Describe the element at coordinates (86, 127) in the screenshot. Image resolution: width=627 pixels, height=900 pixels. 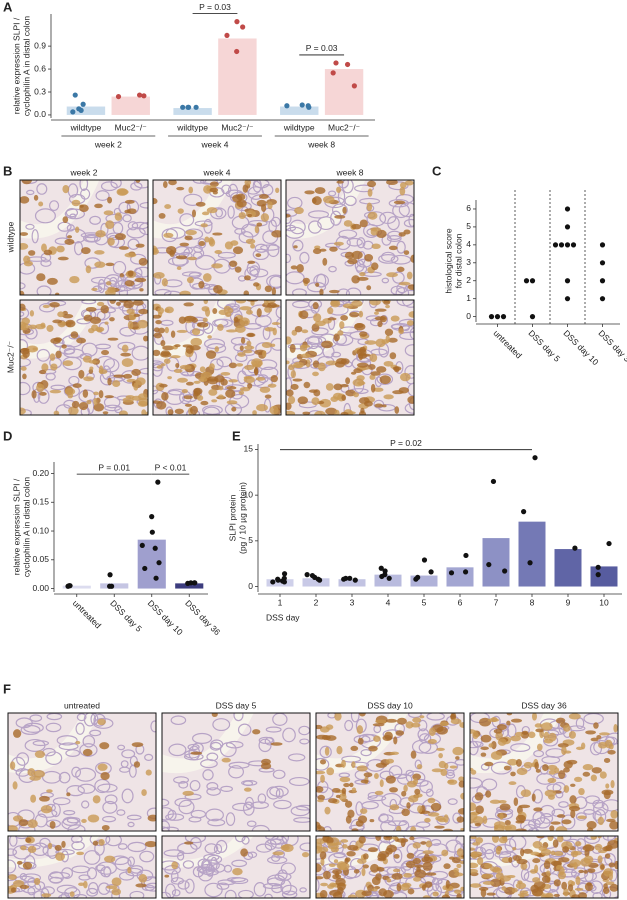
I see `x-tick-label: wildtype` at that location.